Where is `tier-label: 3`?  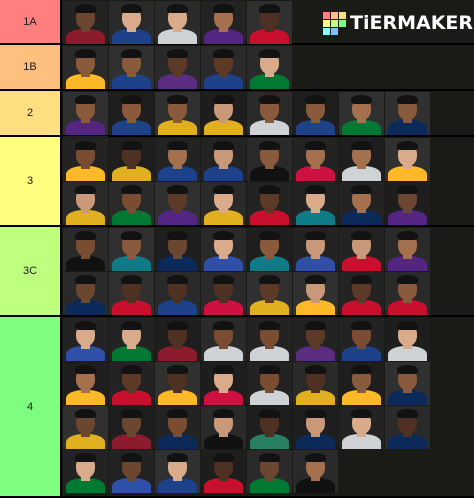
tier-label: 3 is located at coordinates (31, 181).